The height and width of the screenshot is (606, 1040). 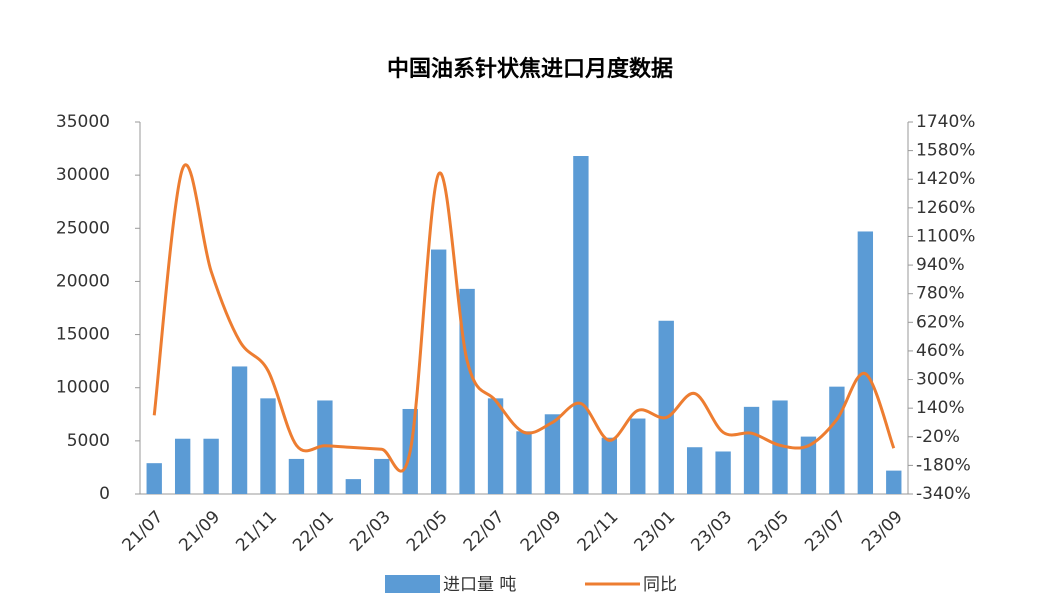 What do you see at coordinates (143, 531) in the screenshot?
I see `x-tick-label: 21/07` at bounding box center [143, 531].